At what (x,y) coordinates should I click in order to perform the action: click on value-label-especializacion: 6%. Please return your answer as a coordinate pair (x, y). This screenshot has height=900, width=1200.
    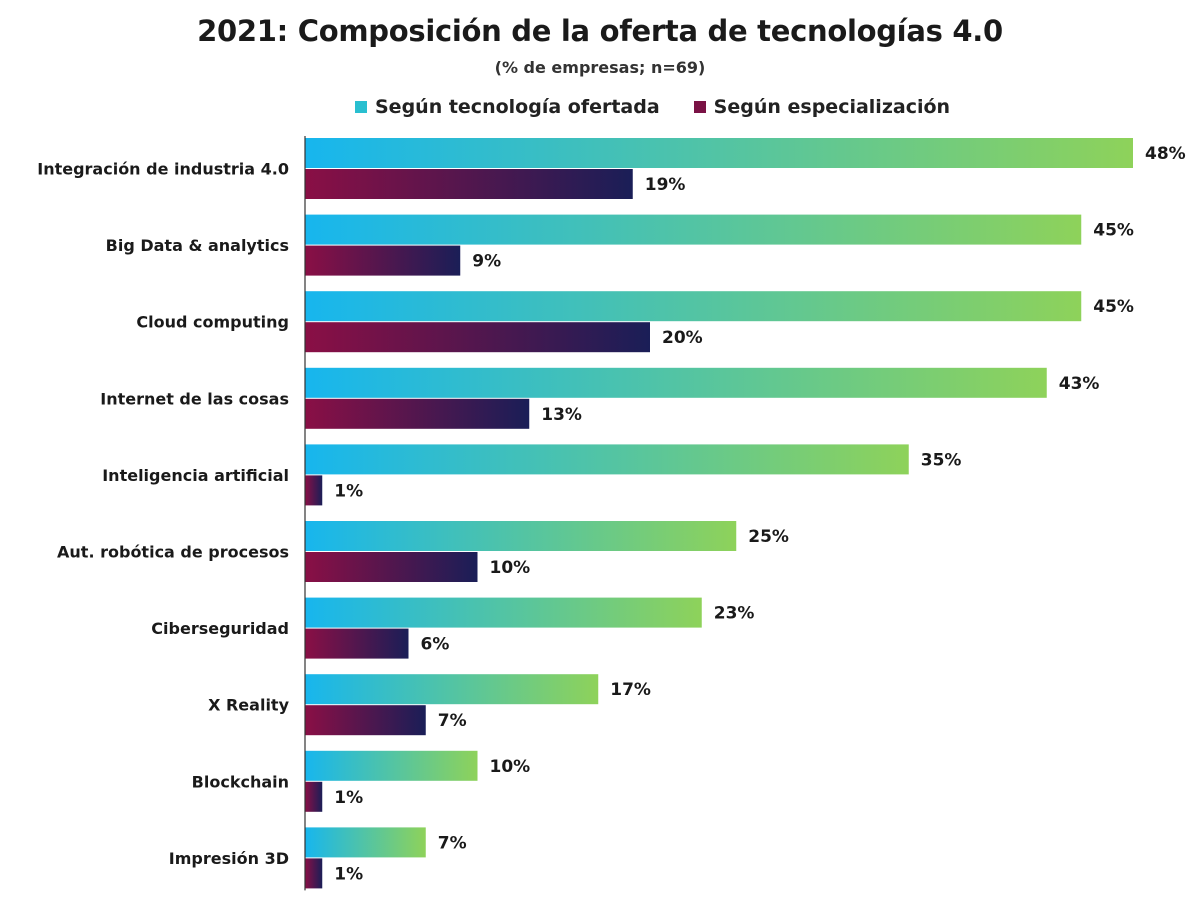
    Looking at the image, I should click on (435, 645).